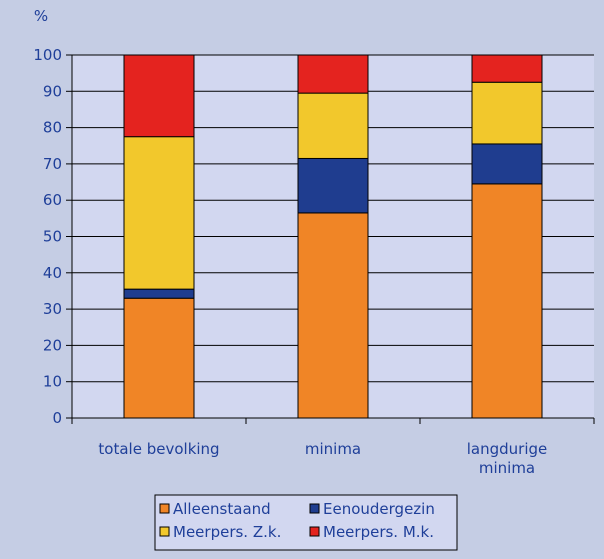 The image size is (604, 559). Describe the element at coordinates (57, 418) in the screenshot. I see `y-tick-label: 0` at that location.